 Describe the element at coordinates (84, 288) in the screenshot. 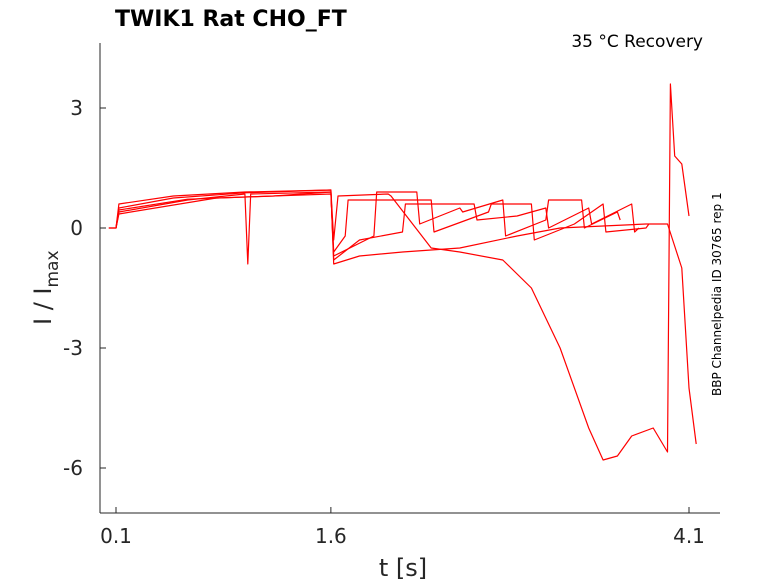

I see `y-ticks: 3 0 -3 -6` at that location.